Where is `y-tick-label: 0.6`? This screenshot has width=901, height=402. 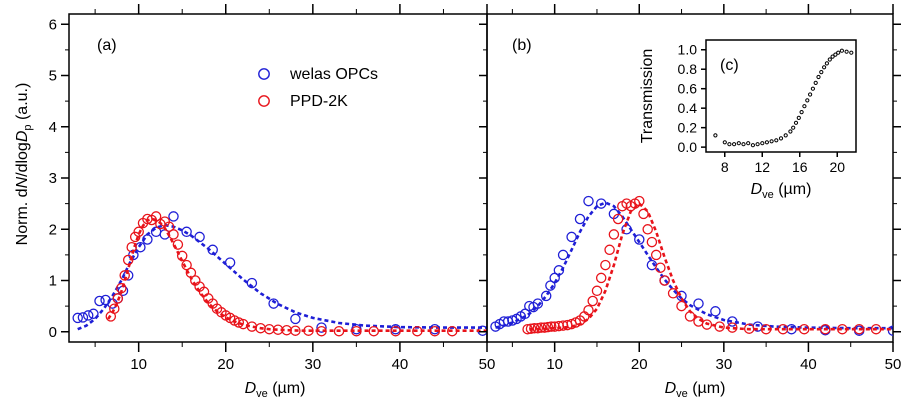
y-tick-label: 0.6 is located at coordinates (688, 89).